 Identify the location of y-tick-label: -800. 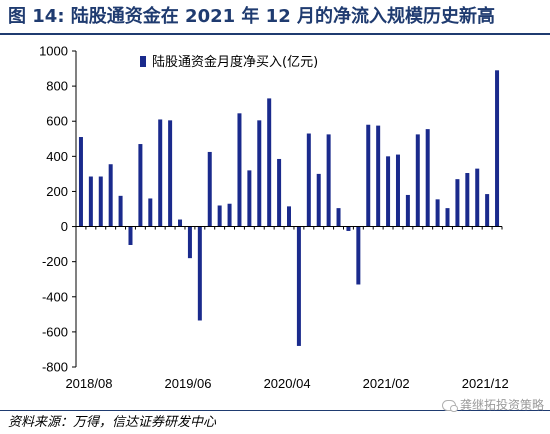
(55, 367).